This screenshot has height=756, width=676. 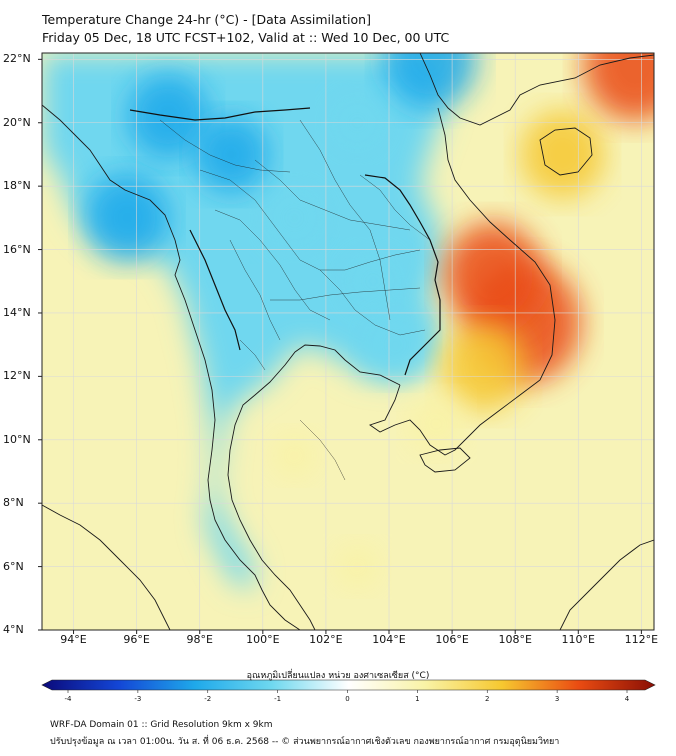 I want to click on lon-tick-label: 102°E, so click(x=326, y=639).